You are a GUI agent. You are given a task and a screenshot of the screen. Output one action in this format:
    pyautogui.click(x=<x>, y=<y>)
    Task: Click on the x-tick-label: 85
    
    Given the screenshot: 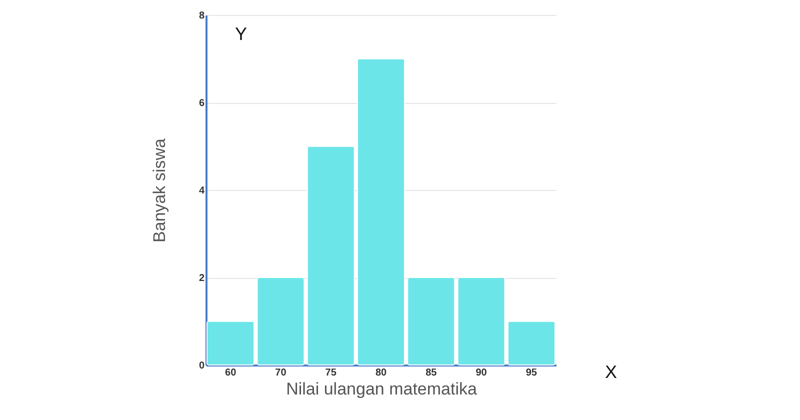 What is the action you would take?
    pyautogui.click(x=432, y=373)
    